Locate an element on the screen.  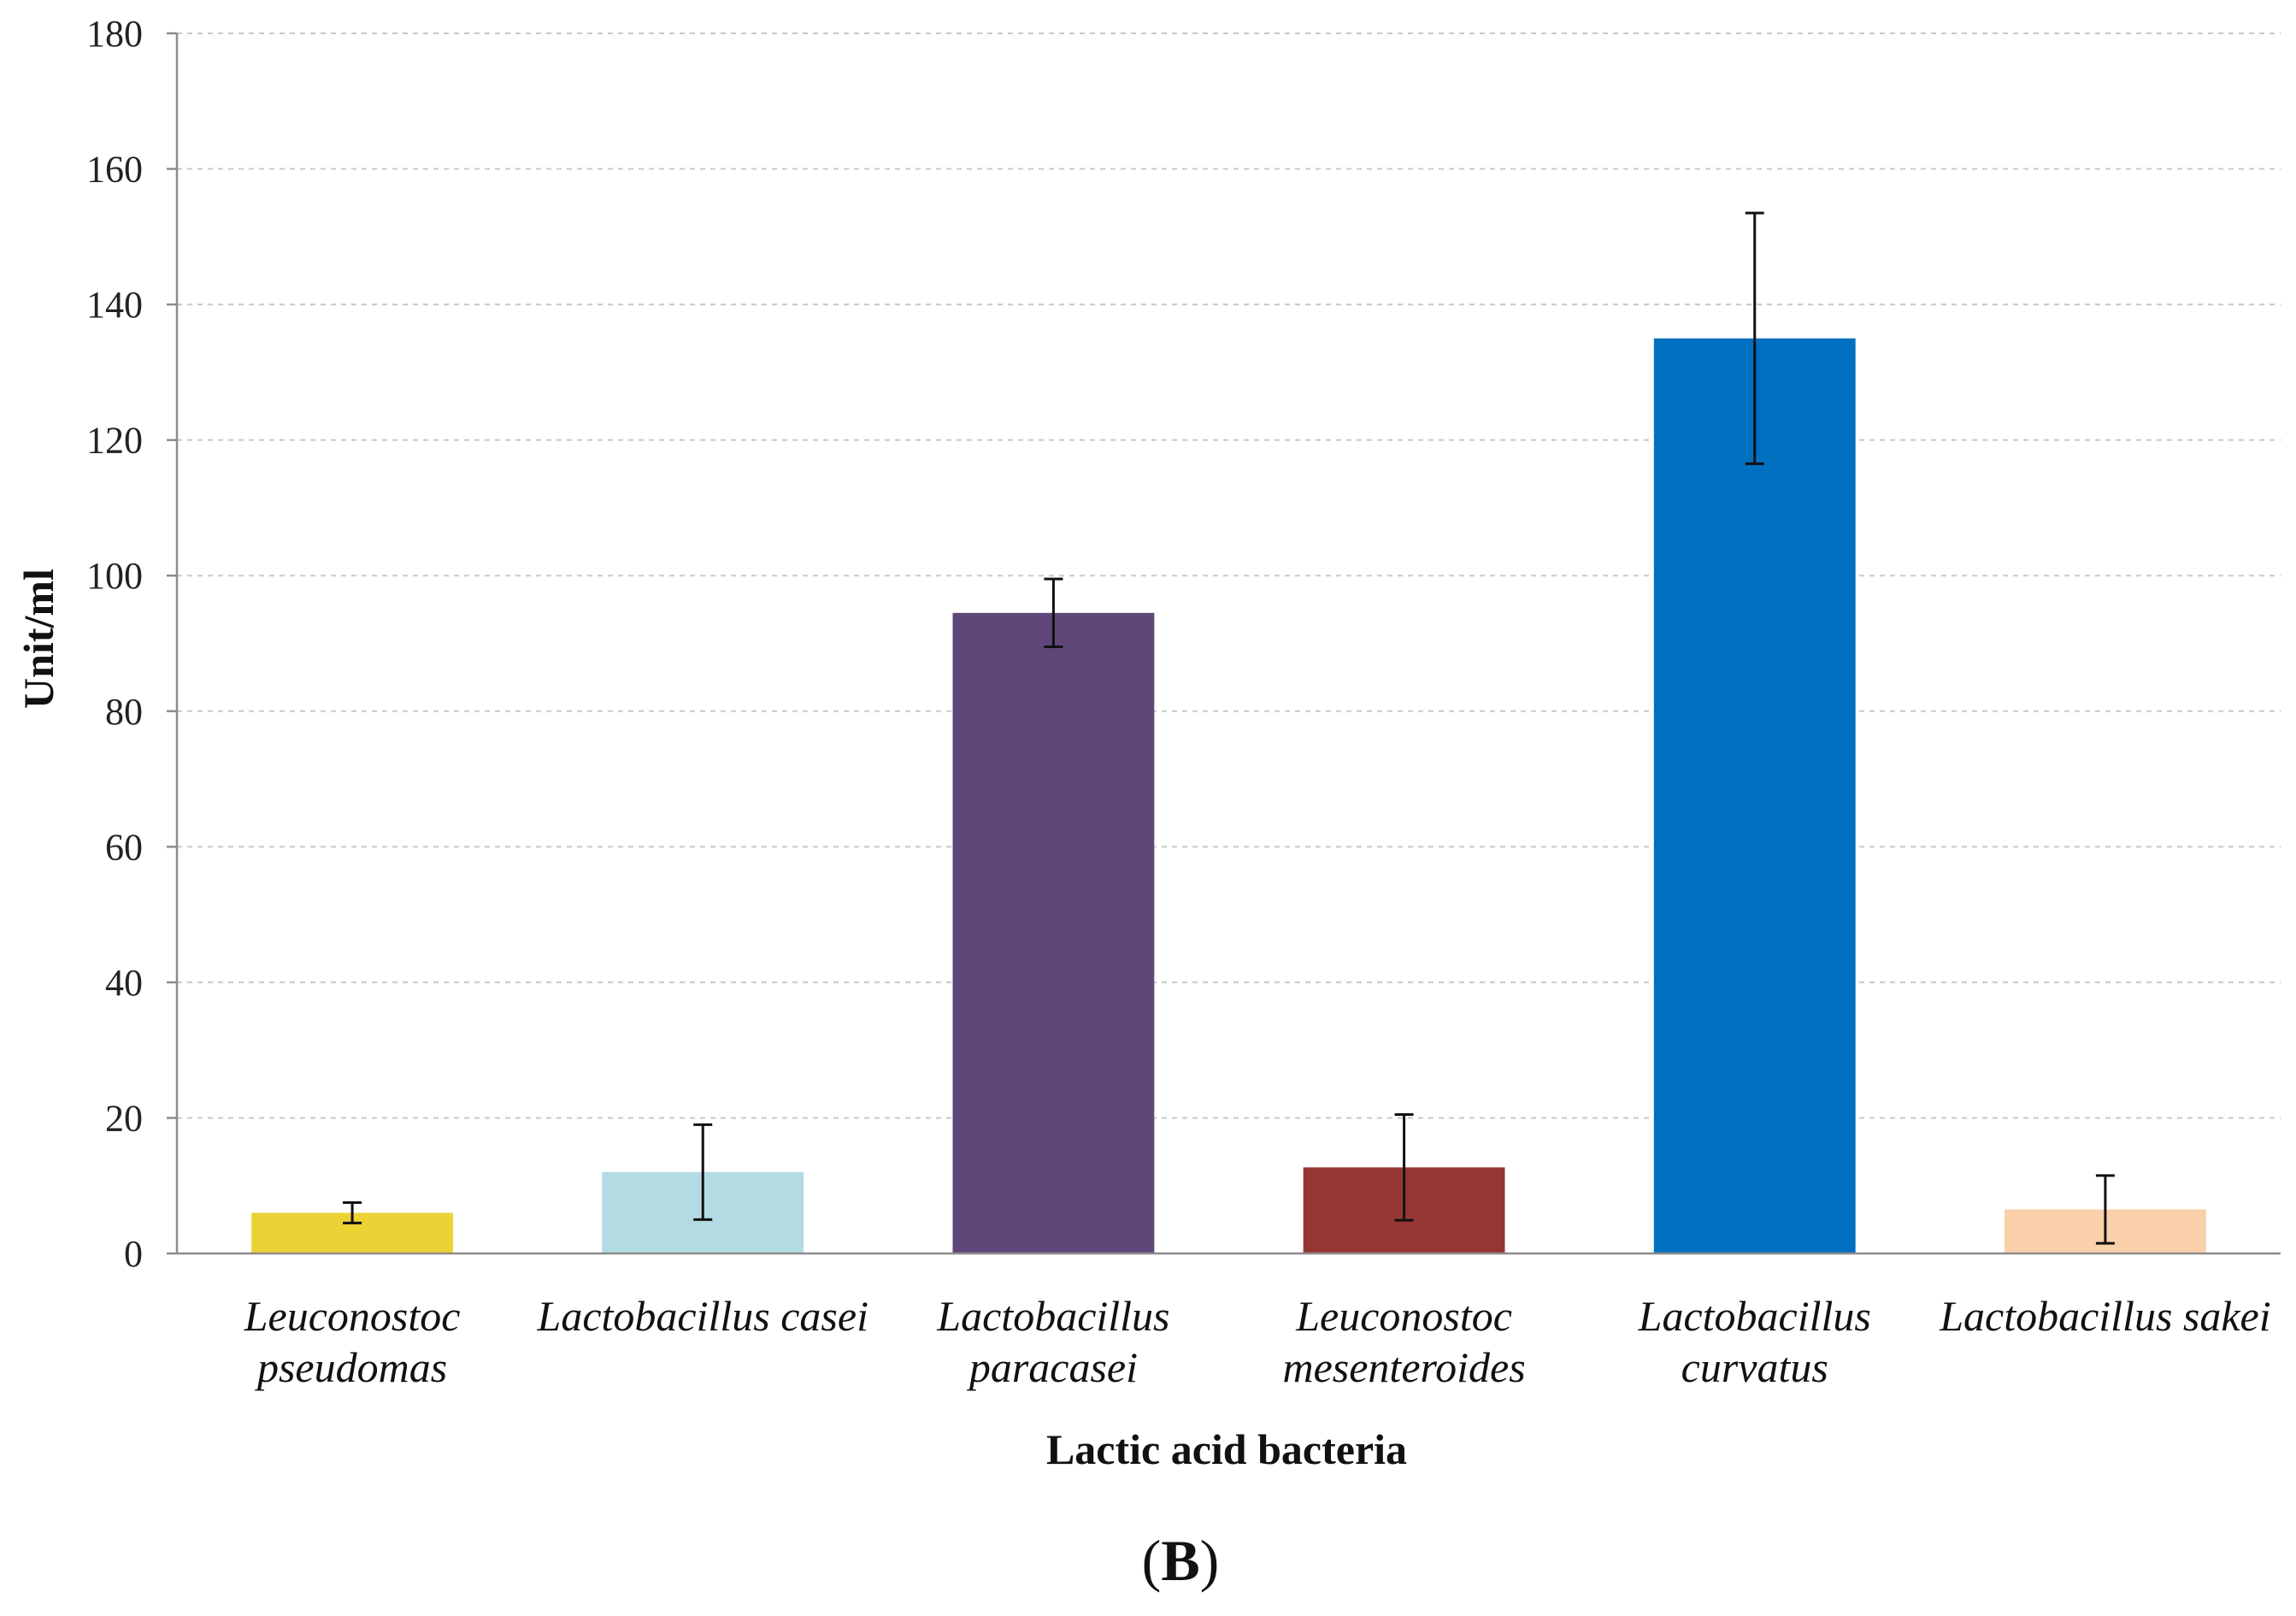
category-label: Leuconostoc mesenteroides is located at coordinates (1403, 1341).